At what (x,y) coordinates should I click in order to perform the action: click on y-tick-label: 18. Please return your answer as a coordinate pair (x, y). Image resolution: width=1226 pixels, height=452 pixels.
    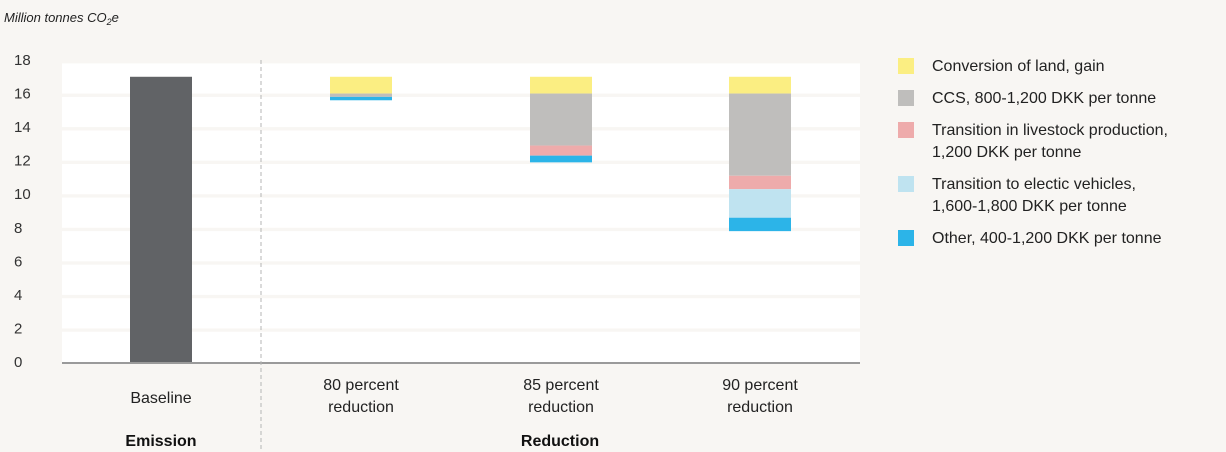
    Looking at the image, I should click on (22, 60).